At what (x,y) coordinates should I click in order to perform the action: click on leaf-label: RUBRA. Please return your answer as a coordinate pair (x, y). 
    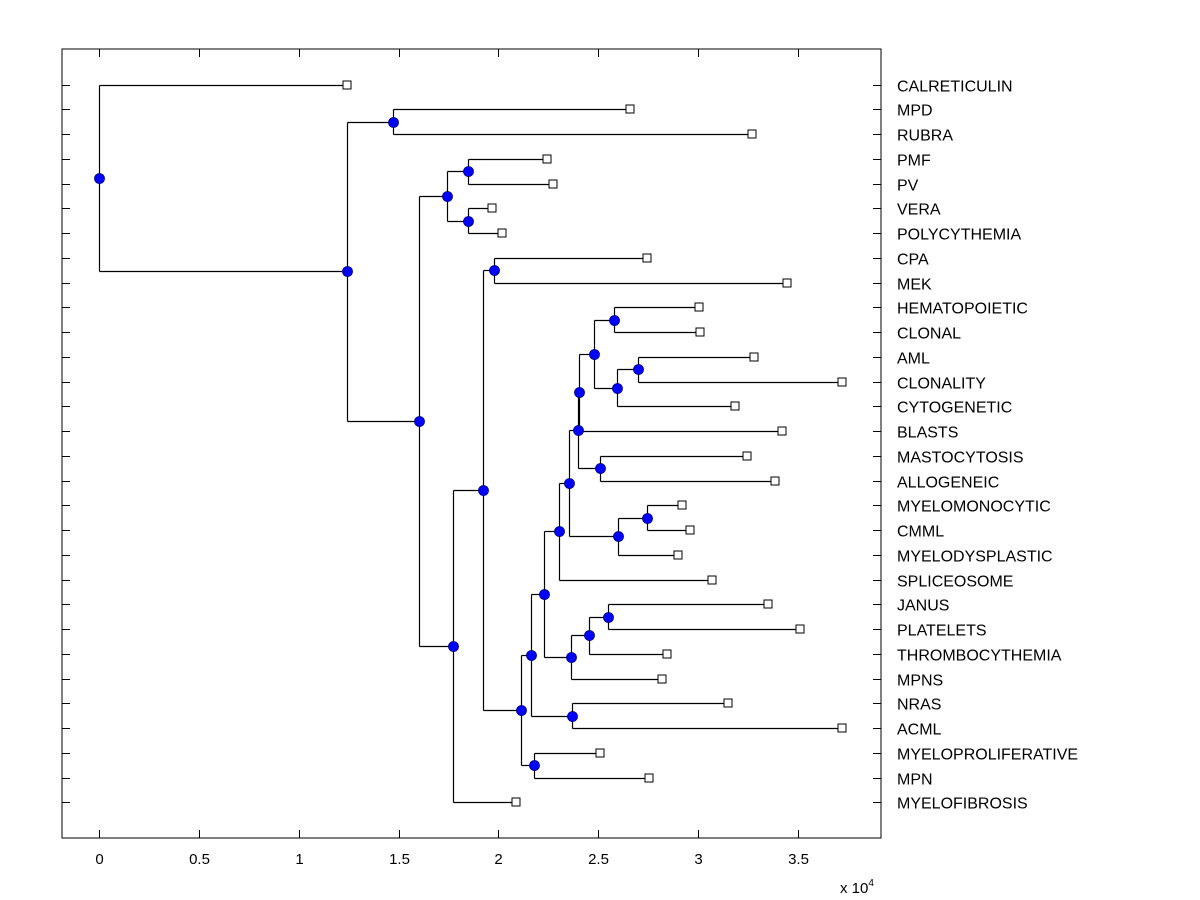
    Looking at the image, I should click on (925, 136).